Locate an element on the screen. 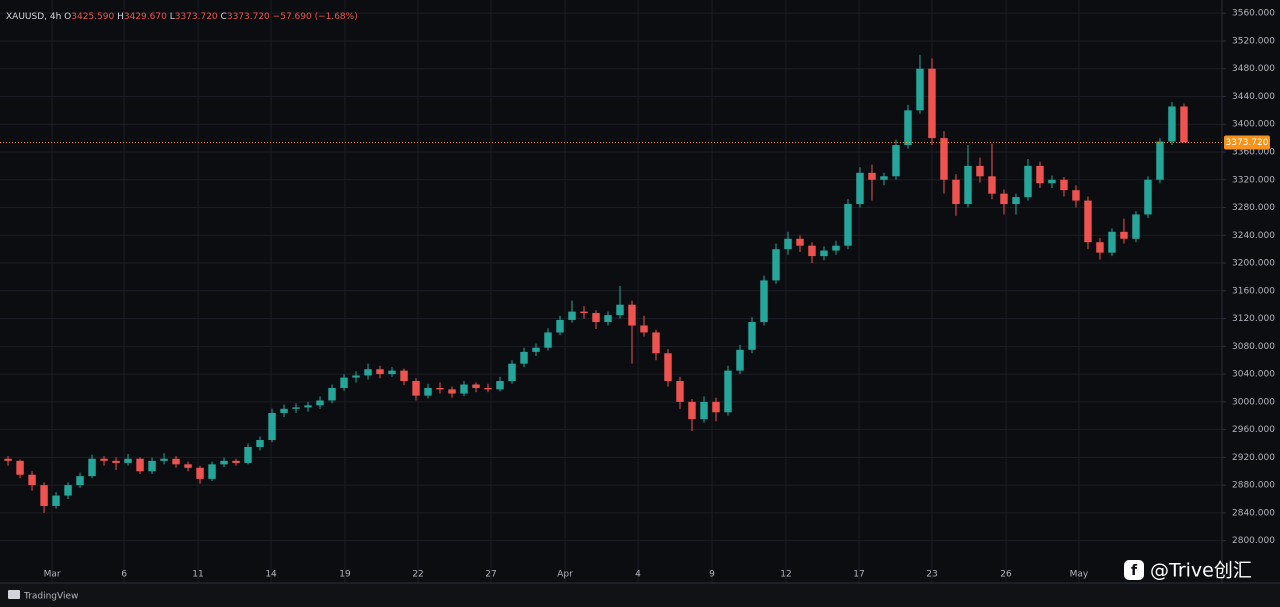  x-tick-label: Apr is located at coordinates (565, 575).